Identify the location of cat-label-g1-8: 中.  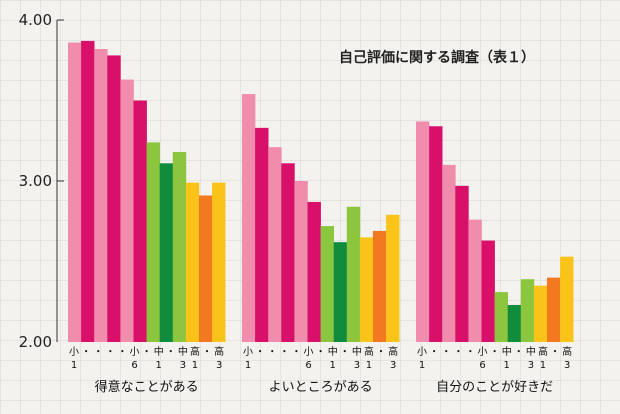
(159, 351).